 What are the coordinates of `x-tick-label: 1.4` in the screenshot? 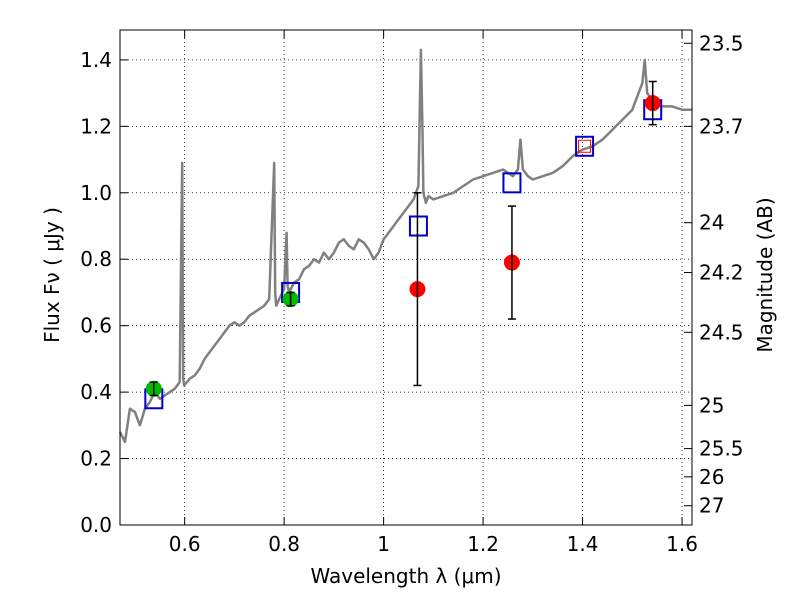 It's located at (583, 544).